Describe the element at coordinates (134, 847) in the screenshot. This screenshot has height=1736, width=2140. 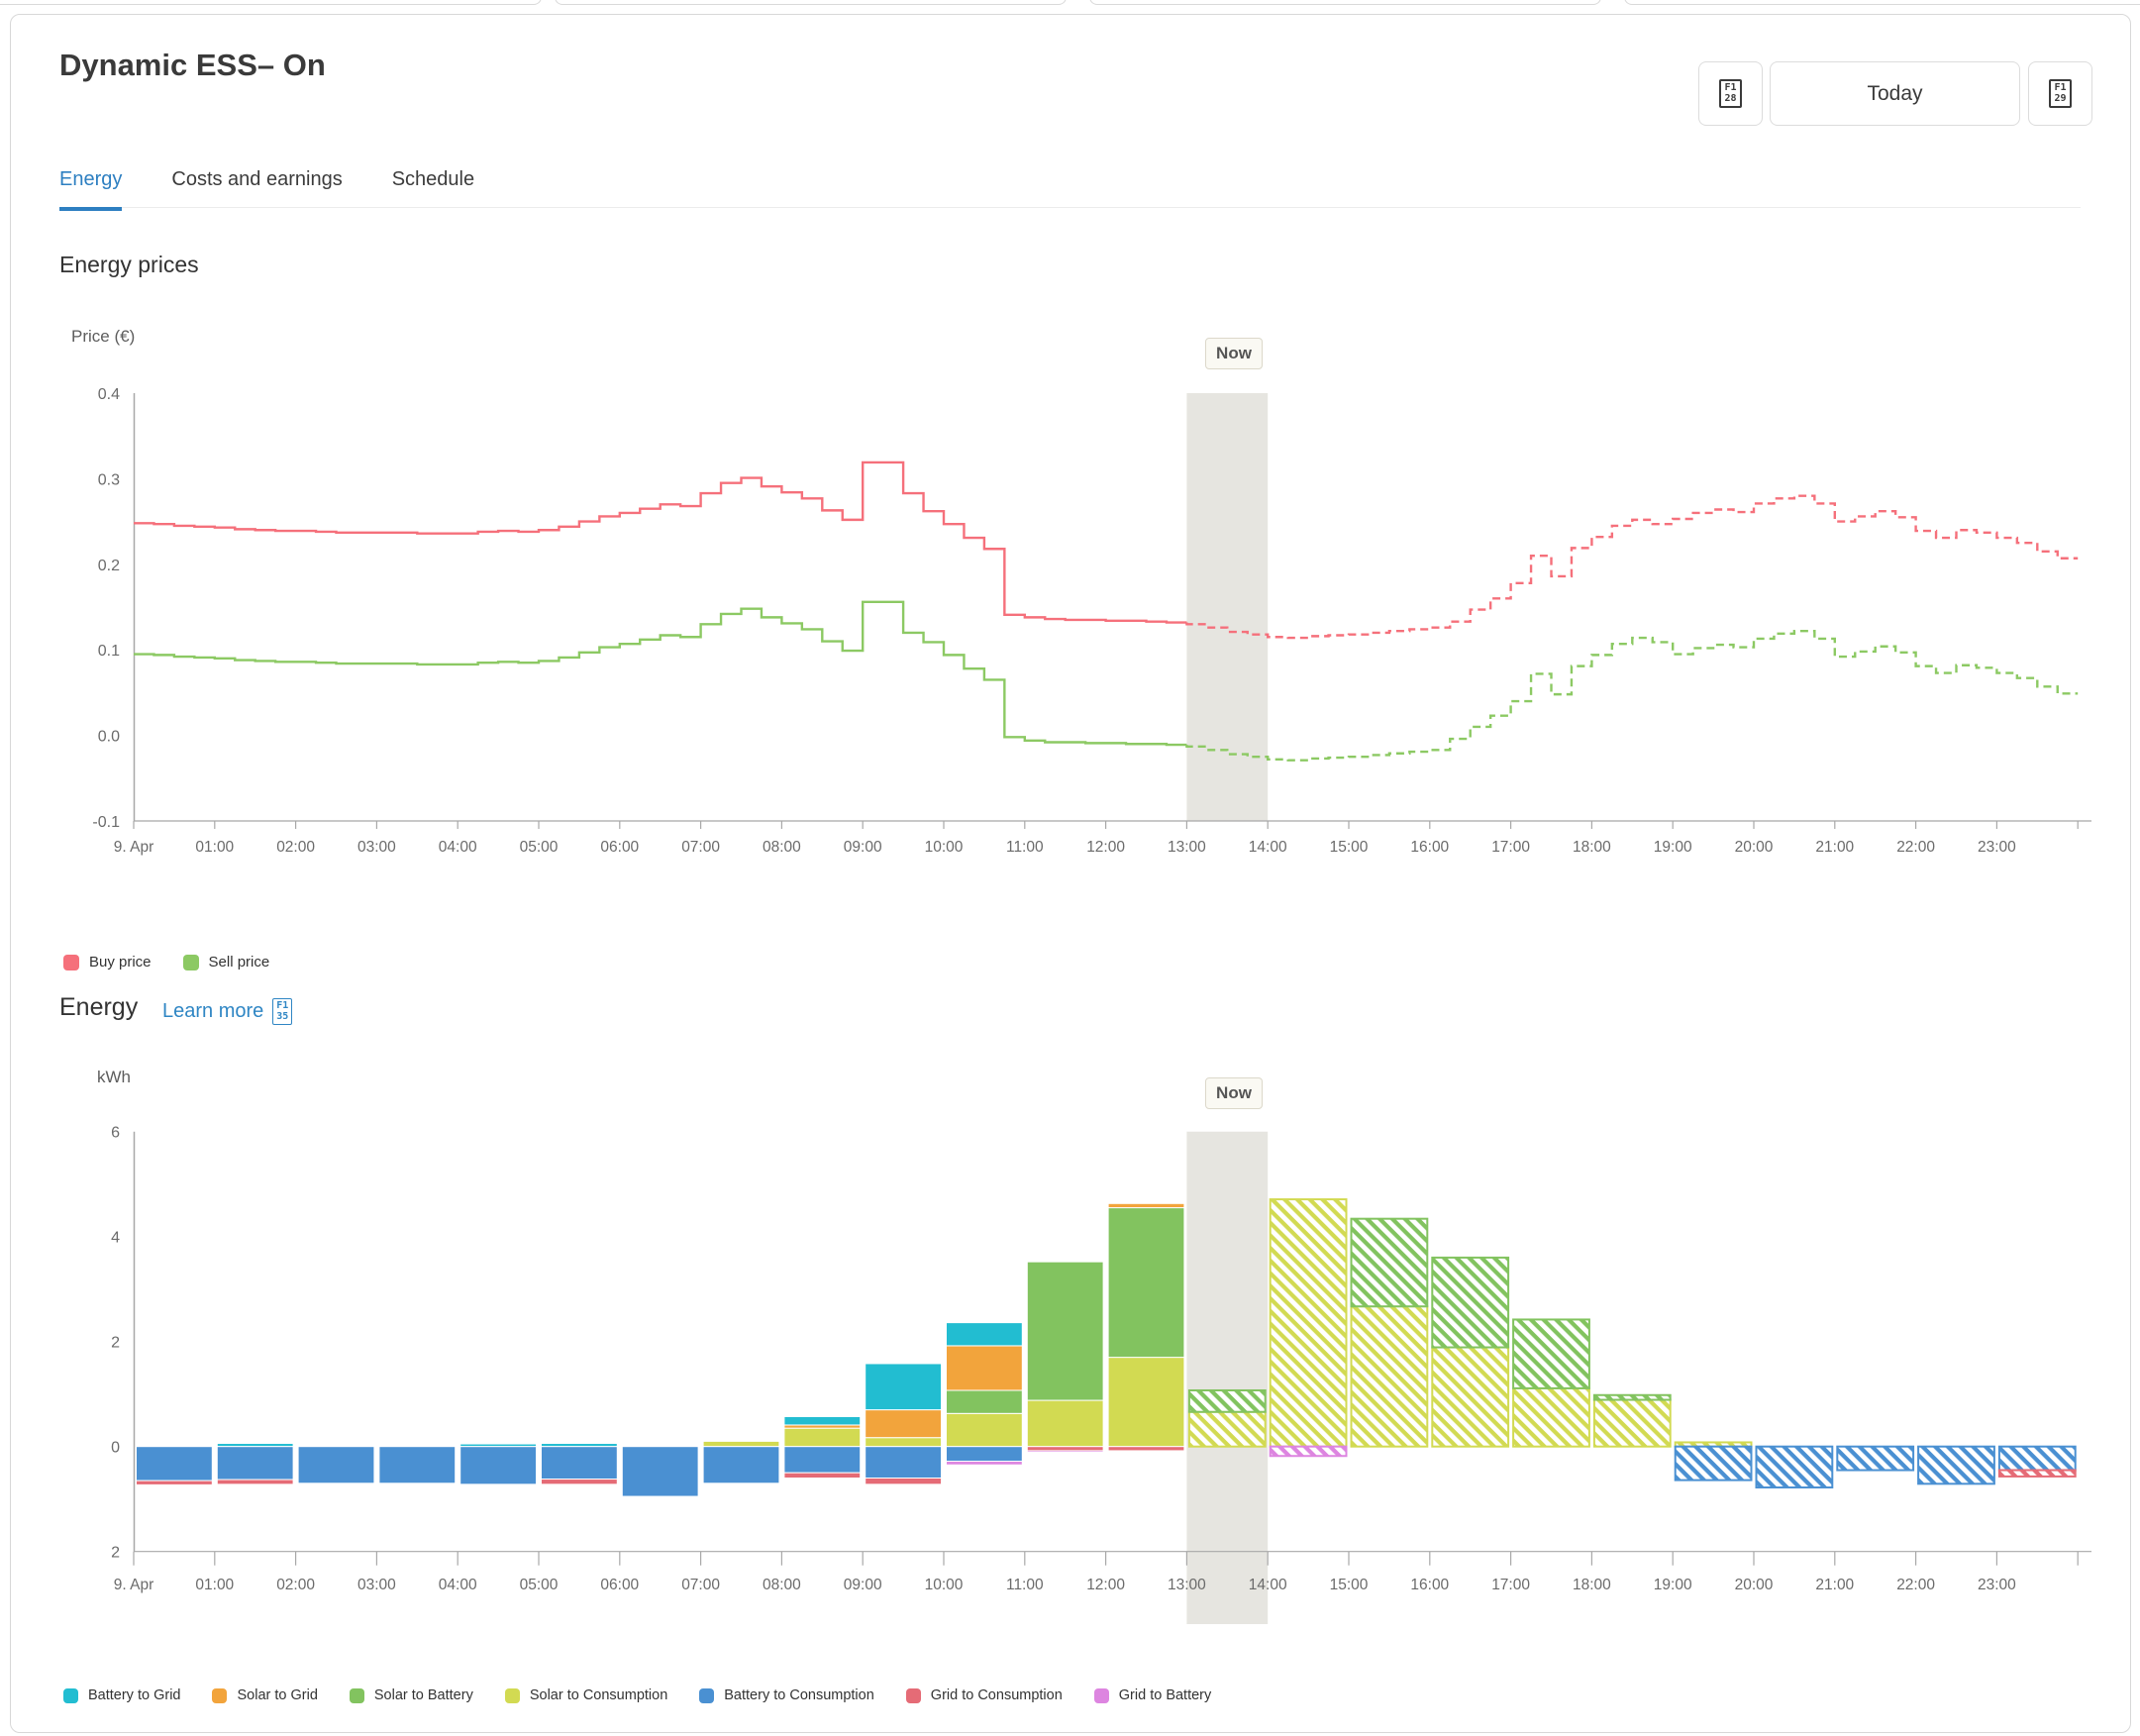
I see `price-x-tick: 9. Apr` at that location.